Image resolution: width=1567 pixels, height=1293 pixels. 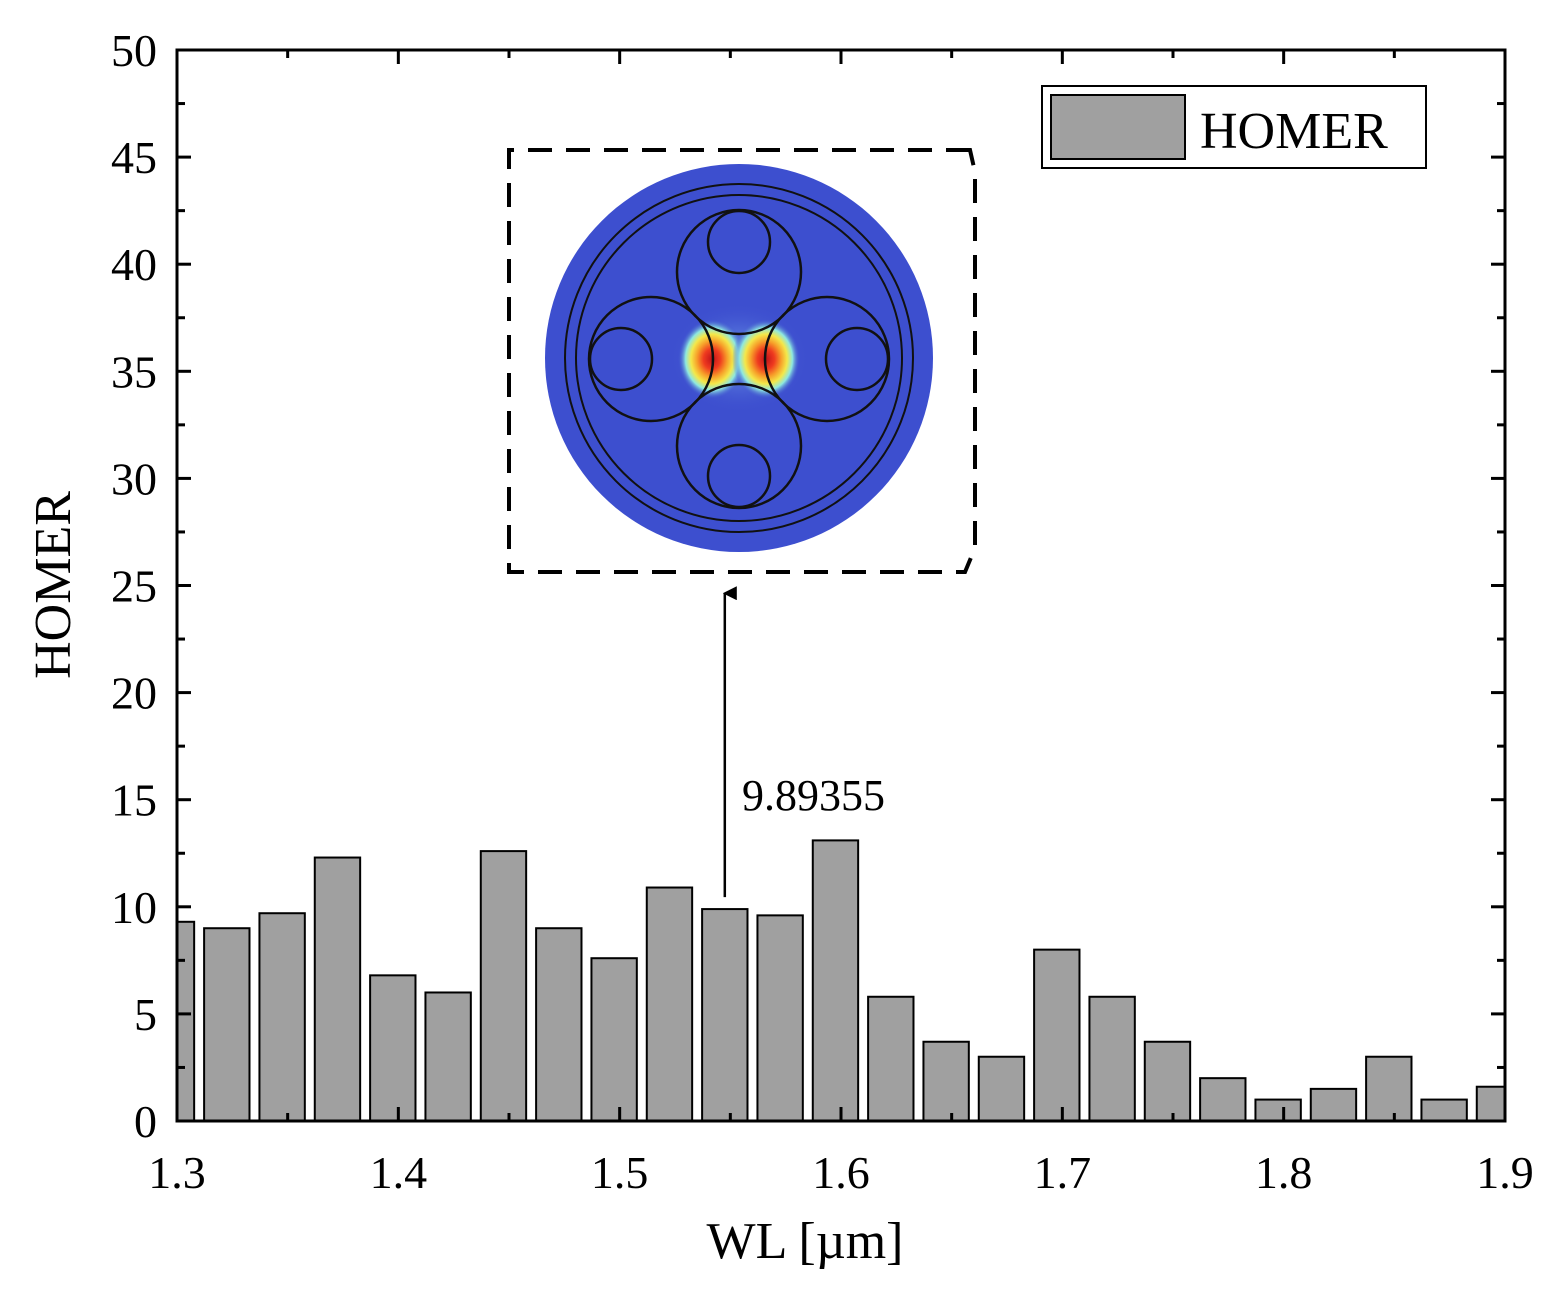 I want to click on y-tick-label: 45, so click(x=134, y=157).